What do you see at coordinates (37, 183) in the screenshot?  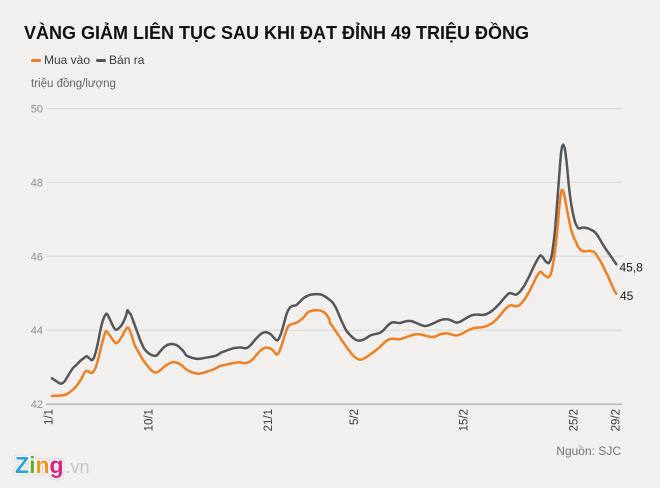 I see `svg-text: 48` at bounding box center [37, 183].